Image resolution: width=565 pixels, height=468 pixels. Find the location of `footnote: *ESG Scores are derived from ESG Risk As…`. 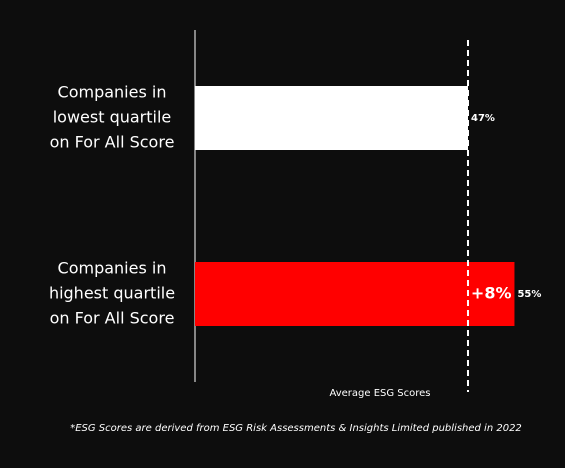

footnote: *ESG Scores are derived from ESG Risk As… is located at coordinates (296, 428).